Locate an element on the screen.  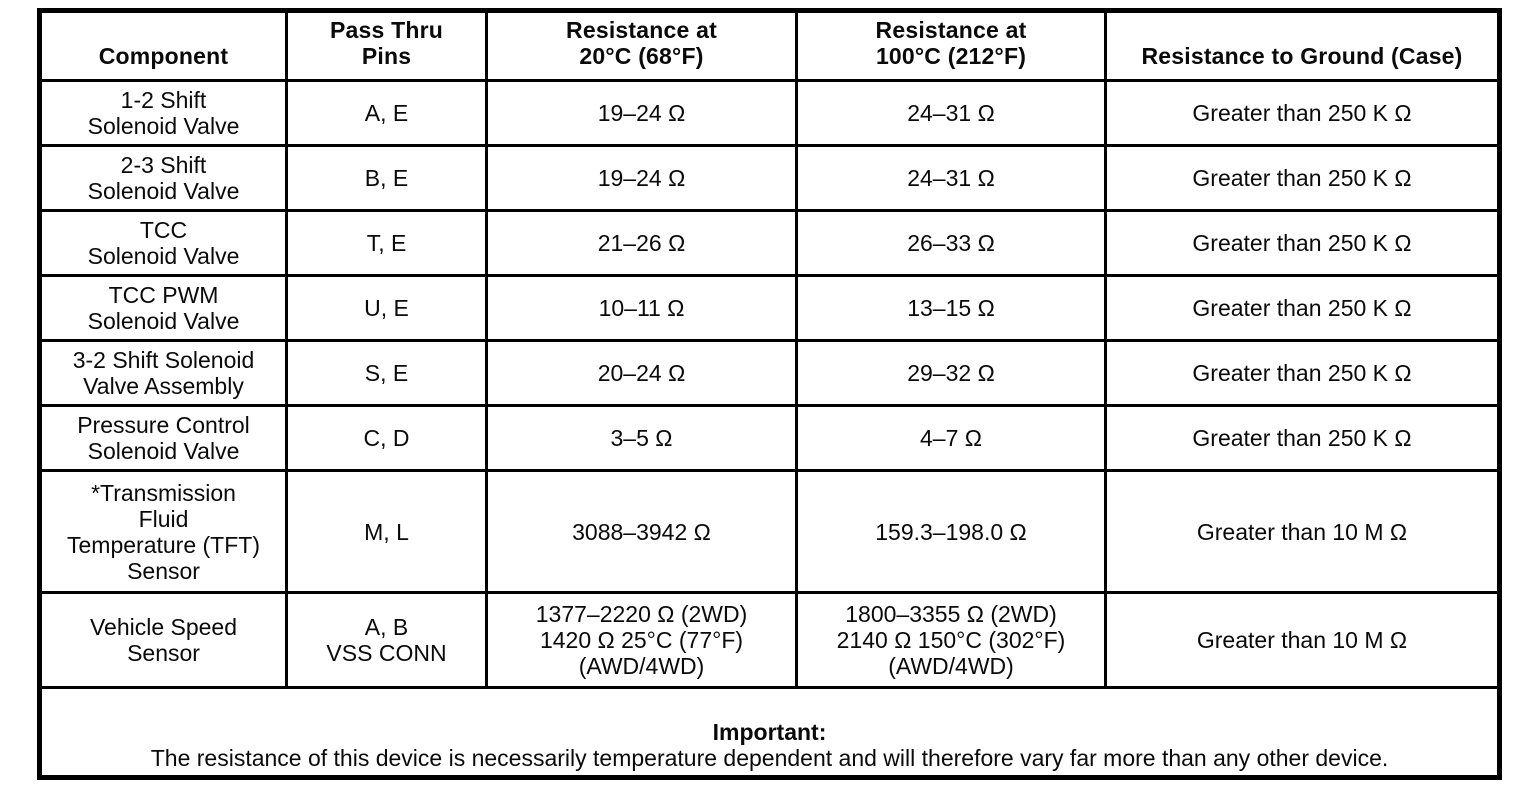
resistance-100c-cell: 4–7 Ω is located at coordinates (951, 438).